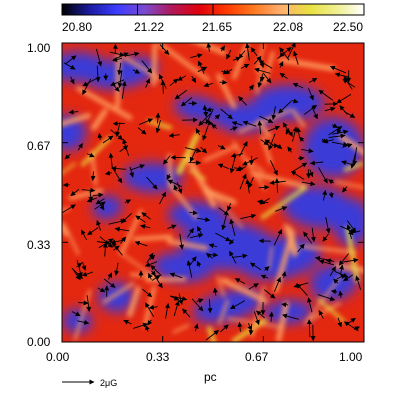 The image size is (407, 407). What do you see at coordinates (108, 383) in the screenshot?
I see `scale-arrow-label: 2μG` at bounding box center [108, 383].